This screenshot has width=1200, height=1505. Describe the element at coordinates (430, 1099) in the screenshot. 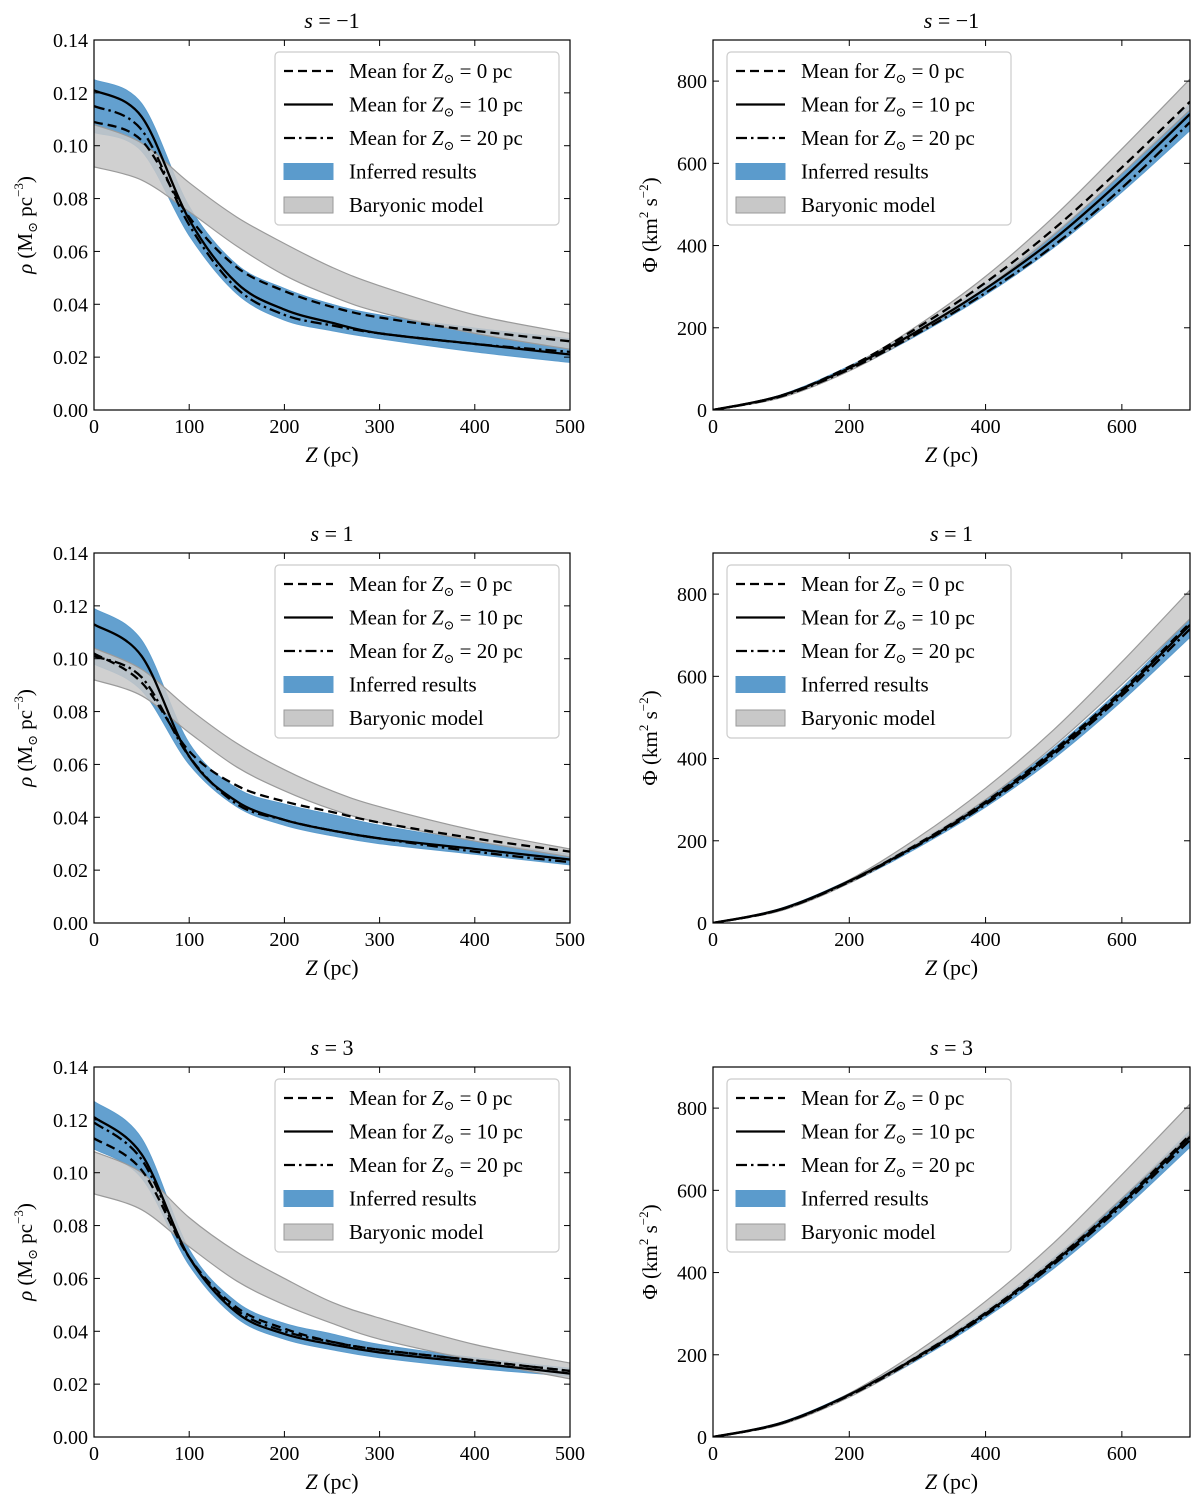

I see `legend-label: Mean for Z⊙ = 0 pc` at that location.